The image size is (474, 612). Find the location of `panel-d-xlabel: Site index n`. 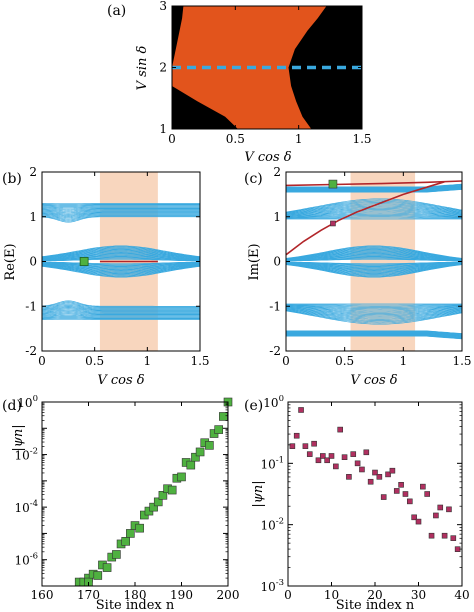

panel-d-xlabel: Site index n is located at coordinates (135, 605).